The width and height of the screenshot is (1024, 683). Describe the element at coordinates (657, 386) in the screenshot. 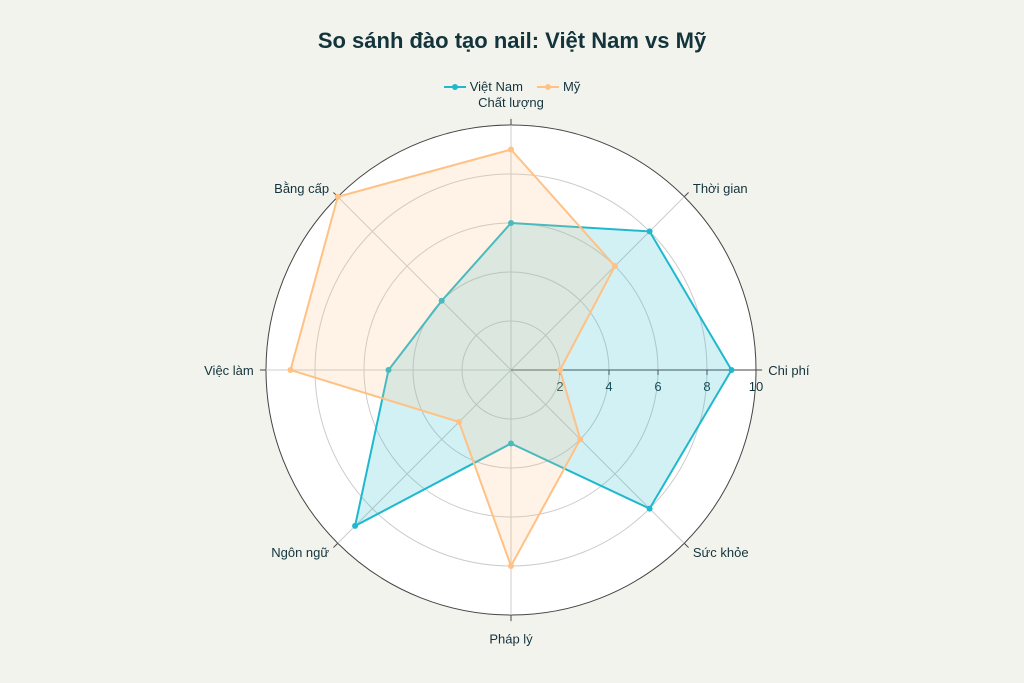

I see `radial-tick-label: 6` at that location.